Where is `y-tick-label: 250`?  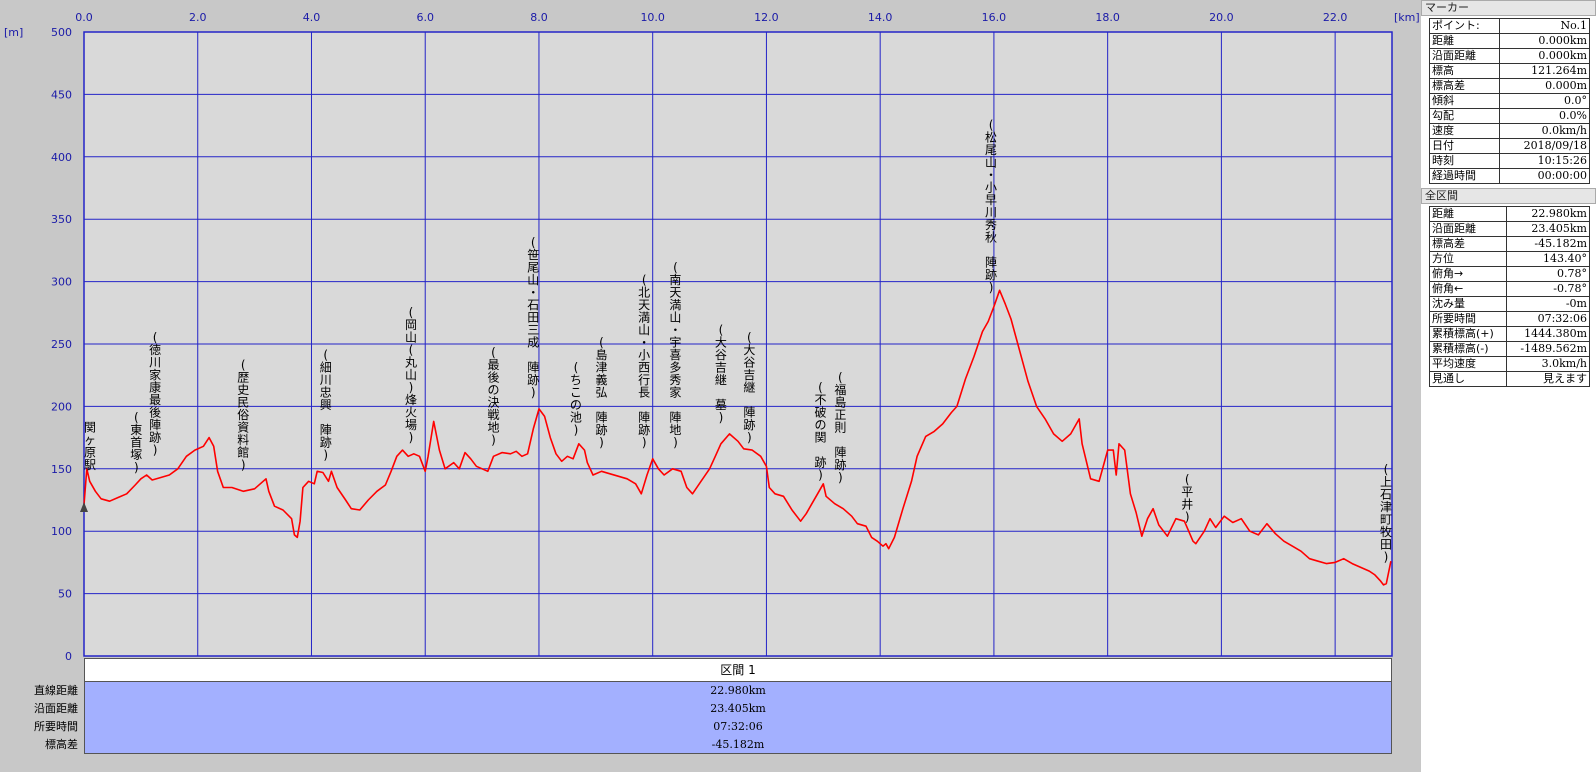 y-tick-label: 250 is located at coordinates (61, 344).